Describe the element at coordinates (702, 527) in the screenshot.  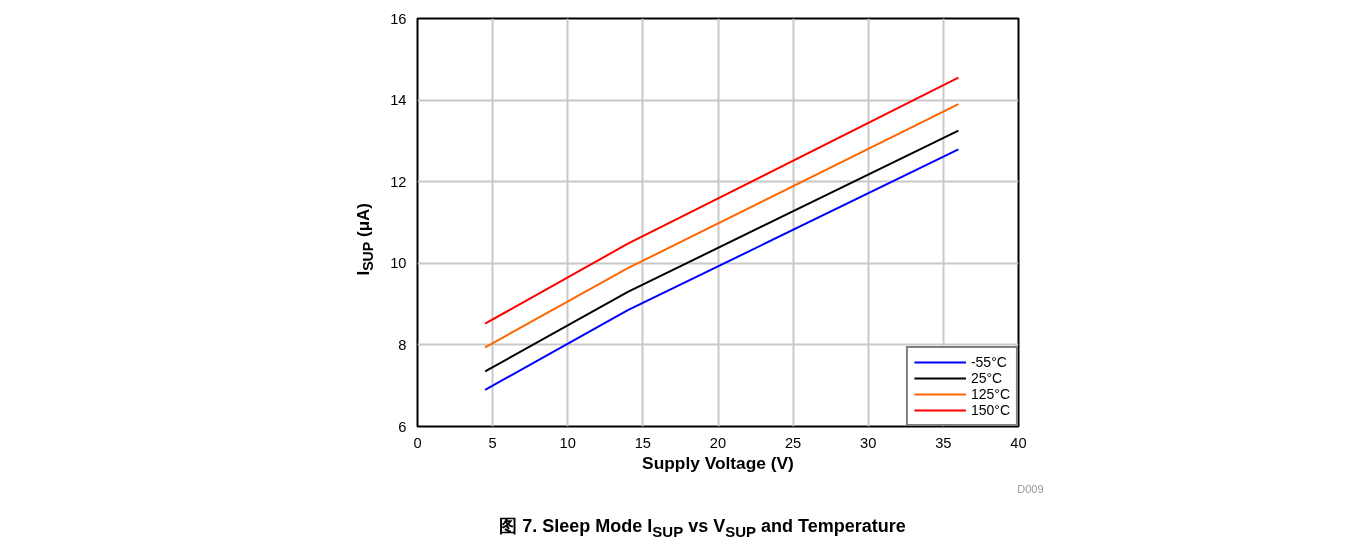
I see `text: 图 7. Sleep Mode I$_{SUP}$ vs V$_{SUP}$ and Temperature` at that location.